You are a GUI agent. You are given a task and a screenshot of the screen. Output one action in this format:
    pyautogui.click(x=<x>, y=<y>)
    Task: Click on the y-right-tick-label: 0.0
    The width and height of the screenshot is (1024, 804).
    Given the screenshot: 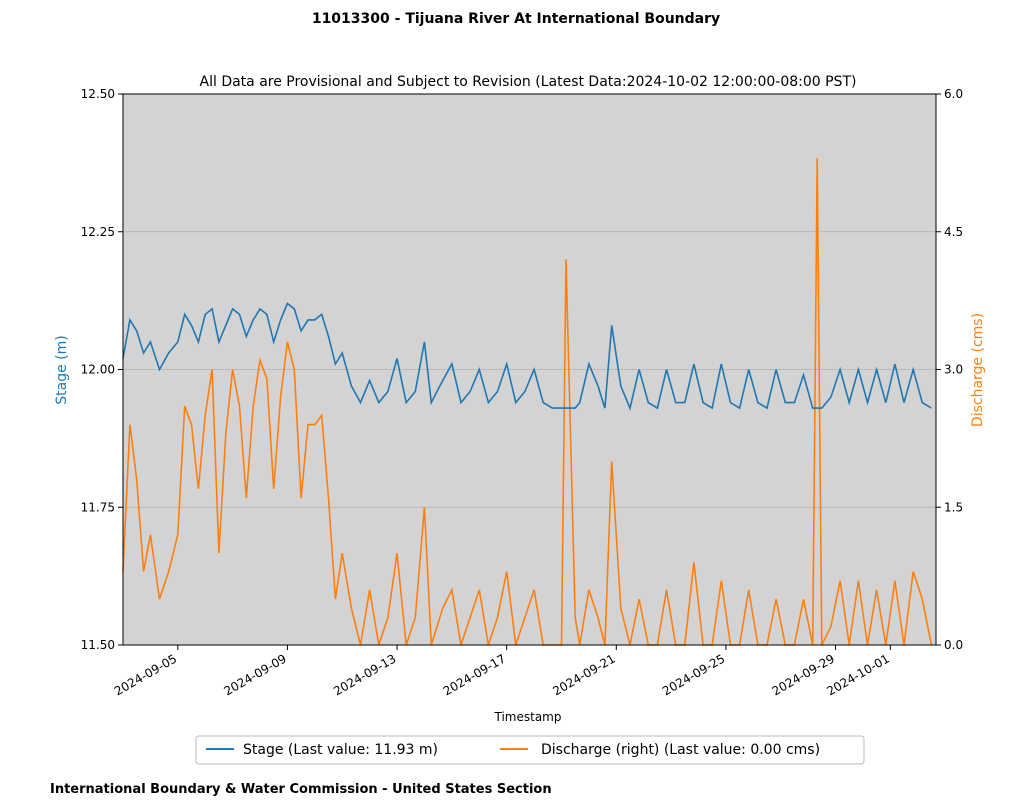 What is the action you would take?
    pyautogui.click(x=953, y=645)
    